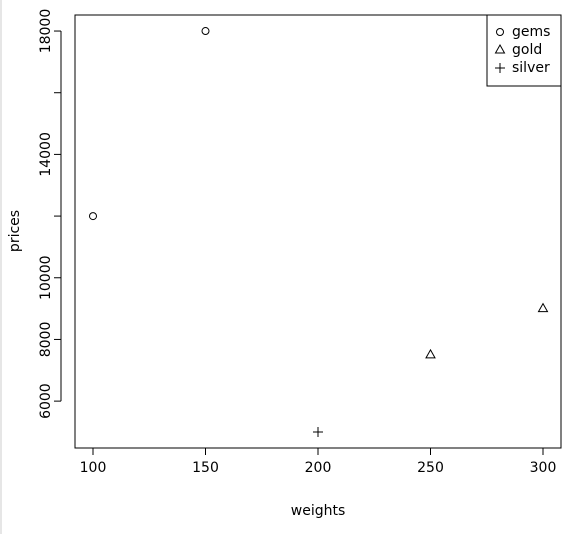 This screenshot has width=584, height=534. I want to click on y-tick-label: 10000, so click(46, 277).